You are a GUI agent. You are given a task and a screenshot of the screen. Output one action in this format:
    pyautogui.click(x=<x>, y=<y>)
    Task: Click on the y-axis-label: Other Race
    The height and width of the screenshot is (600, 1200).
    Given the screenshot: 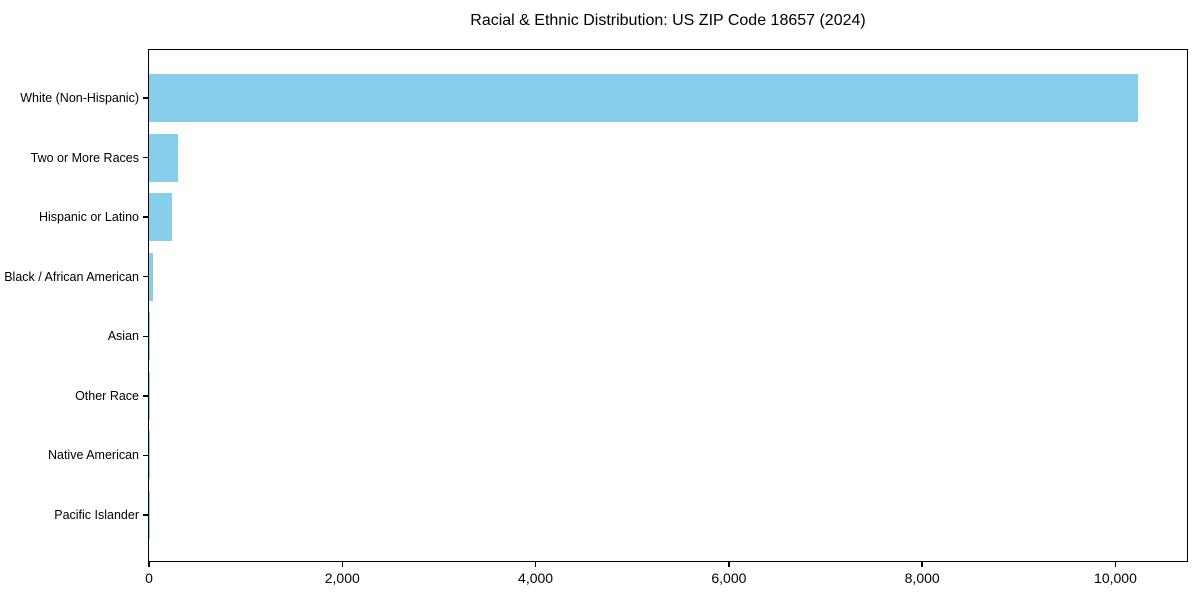 What is the action you would take?
    pyautogui.click(x=107, y=395)
    